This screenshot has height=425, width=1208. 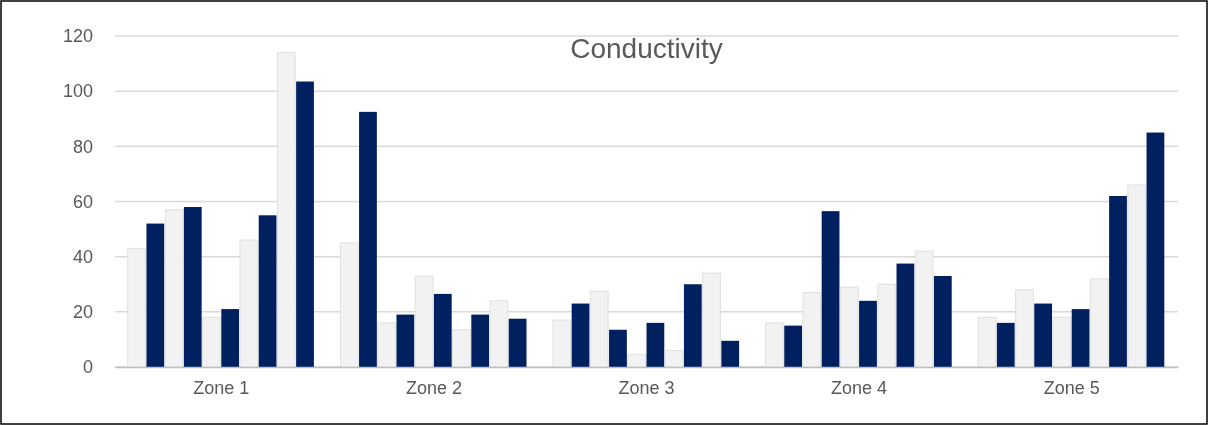 I want to click on y-tick-label: 20, so click(x=82, y=312).